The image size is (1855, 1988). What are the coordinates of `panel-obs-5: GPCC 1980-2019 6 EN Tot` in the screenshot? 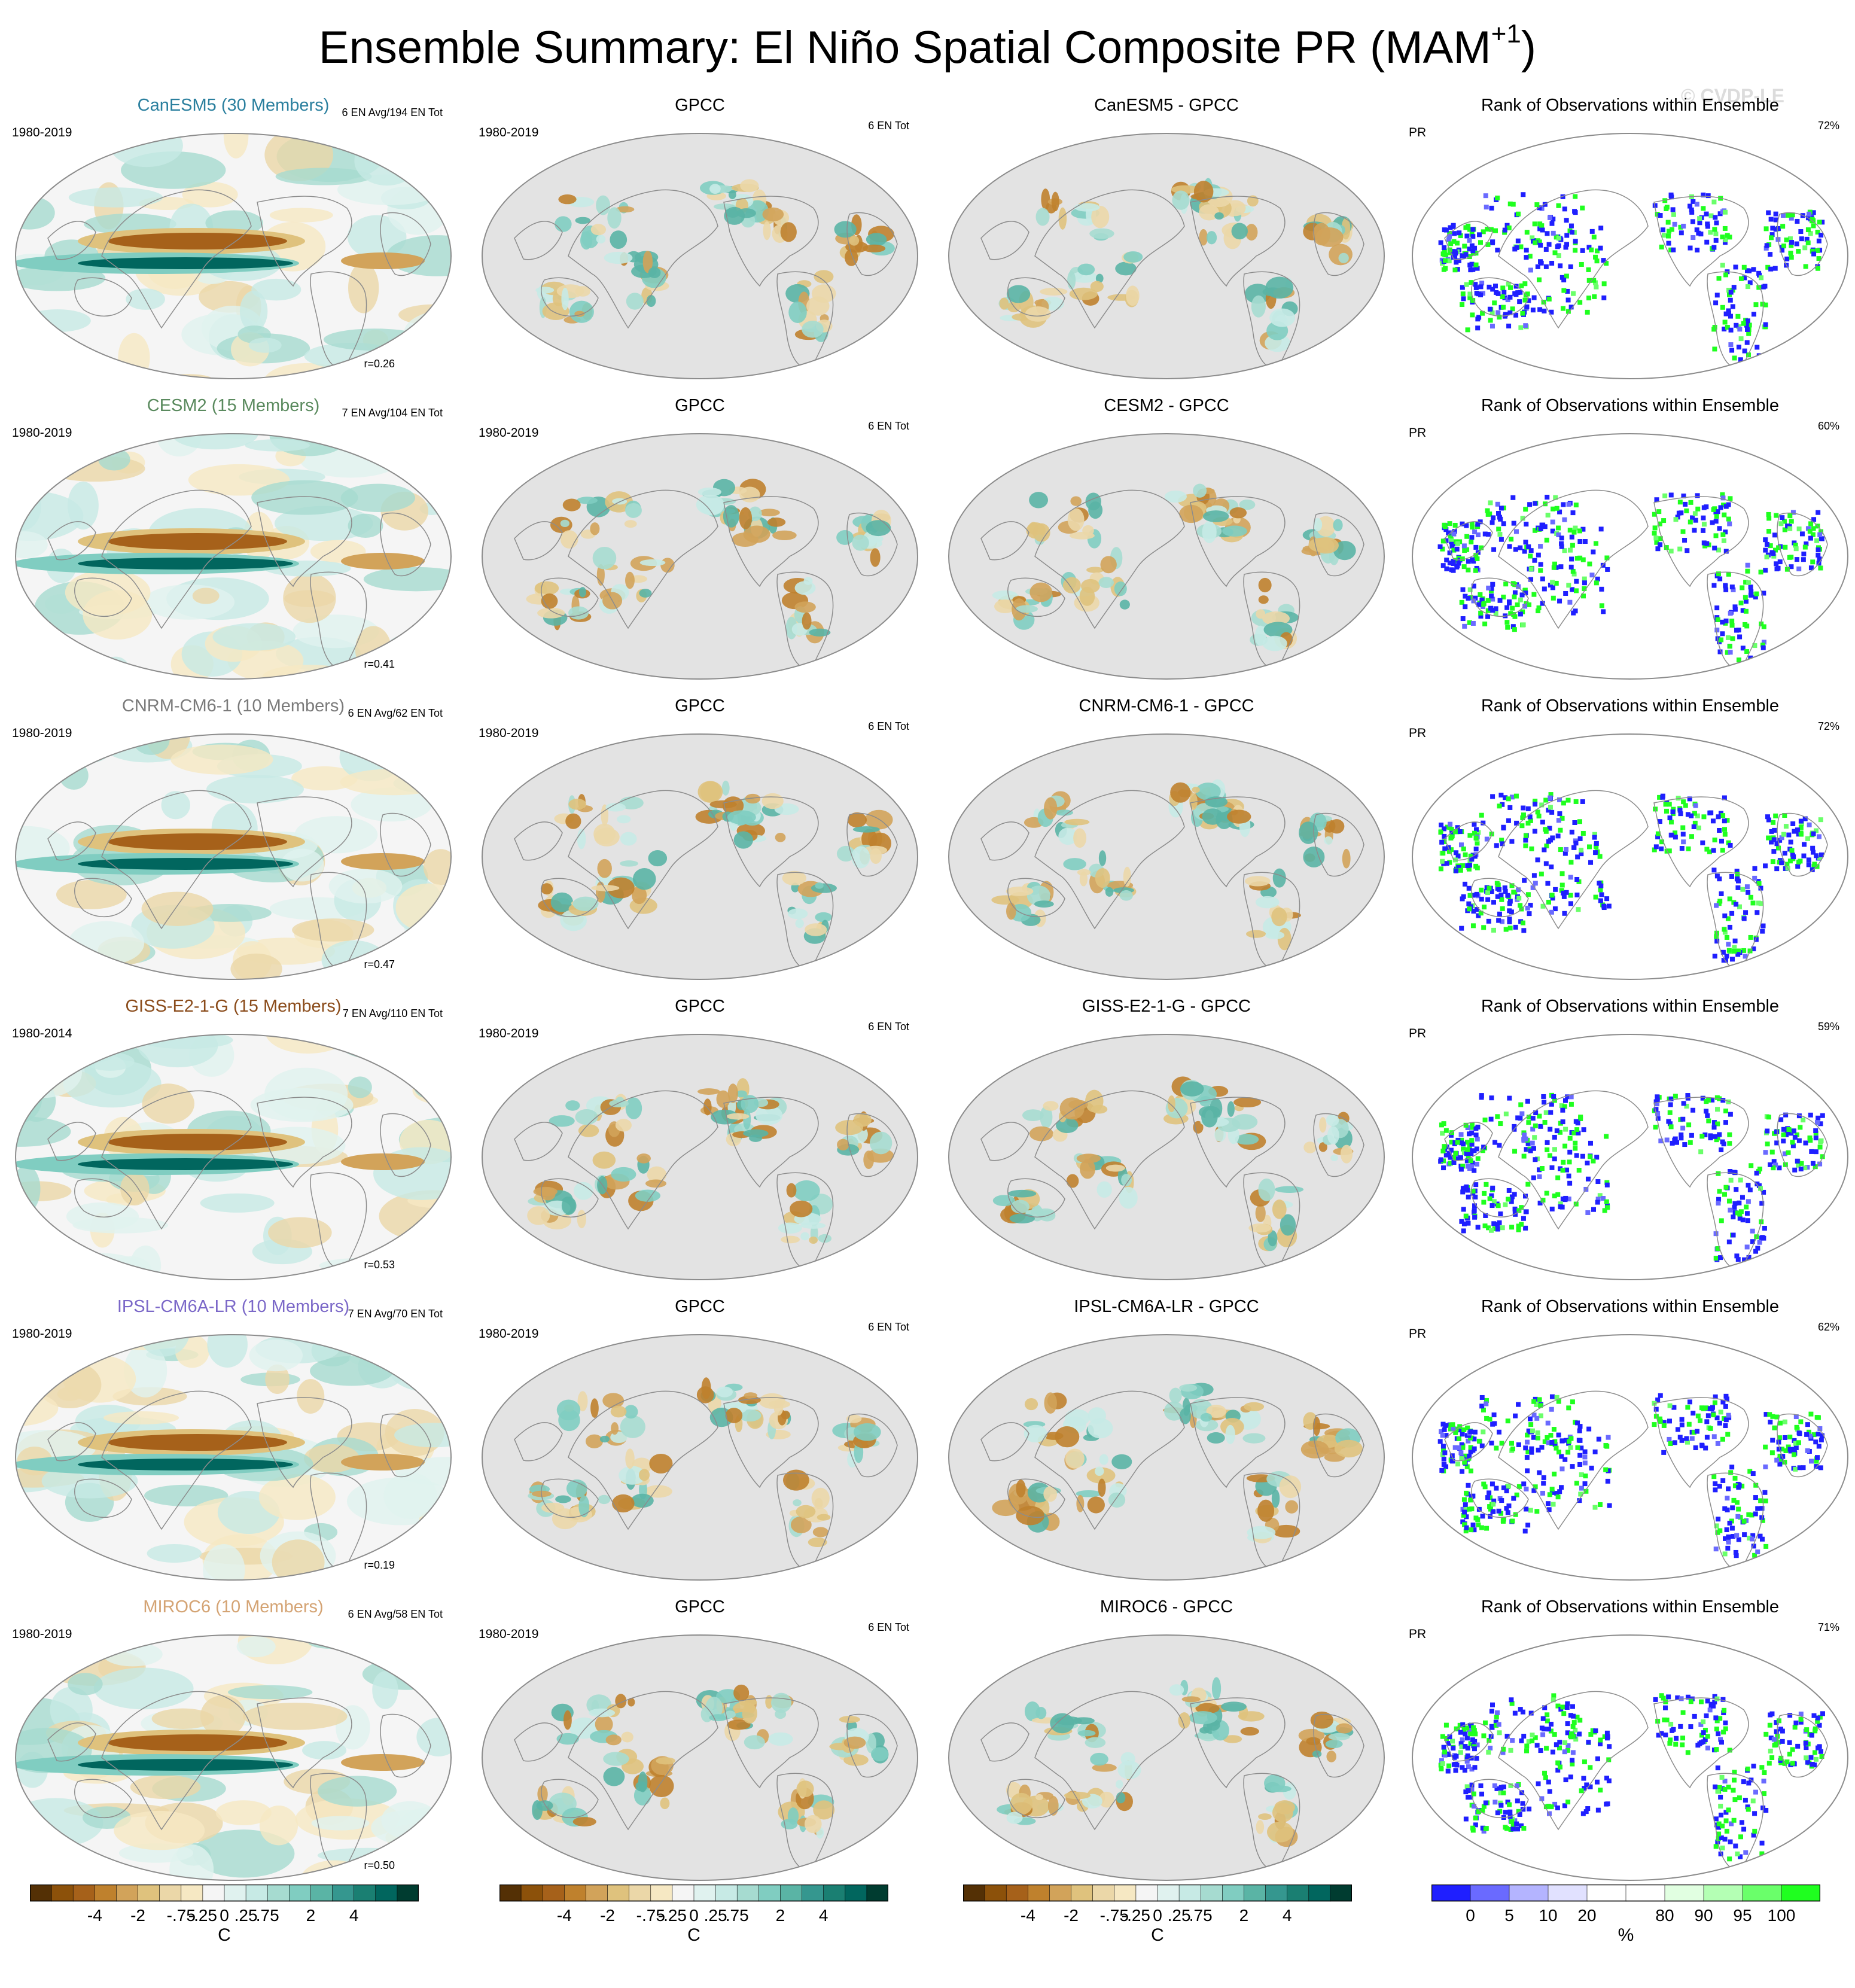 It's located at (700, 1438).